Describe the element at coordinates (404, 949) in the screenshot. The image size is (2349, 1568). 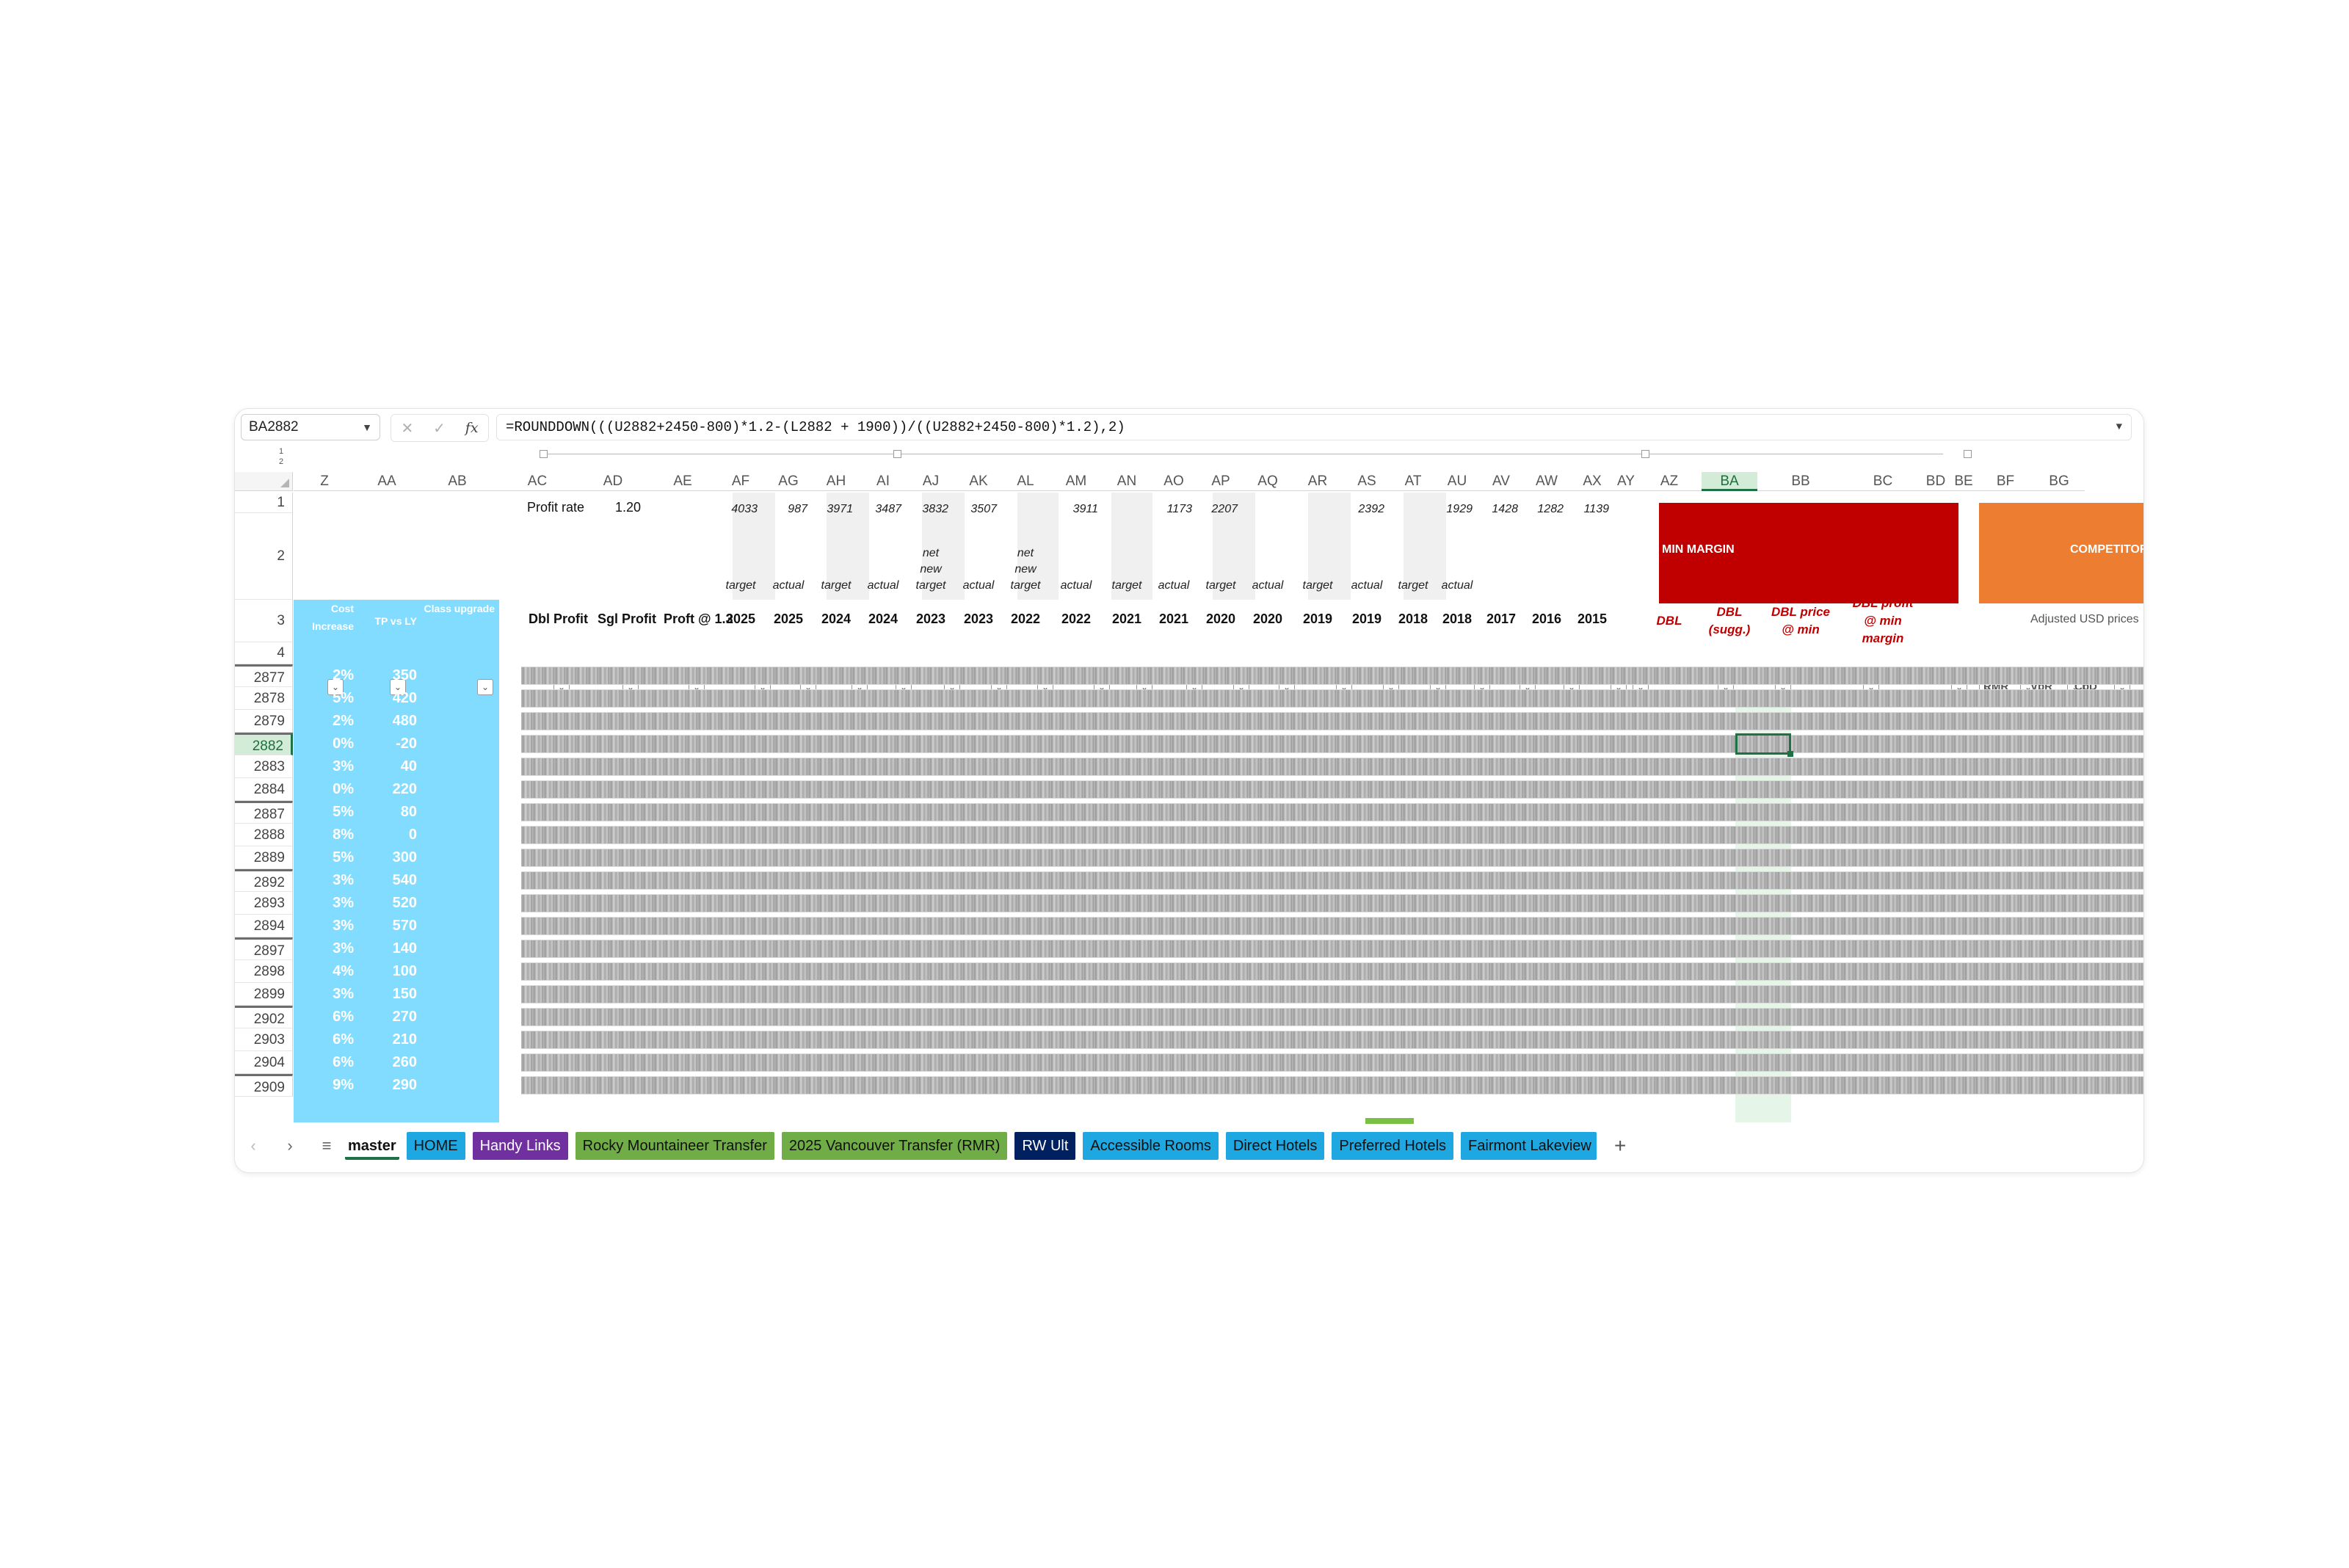
I see `tp-vs-ly-cell: 140` at that location.